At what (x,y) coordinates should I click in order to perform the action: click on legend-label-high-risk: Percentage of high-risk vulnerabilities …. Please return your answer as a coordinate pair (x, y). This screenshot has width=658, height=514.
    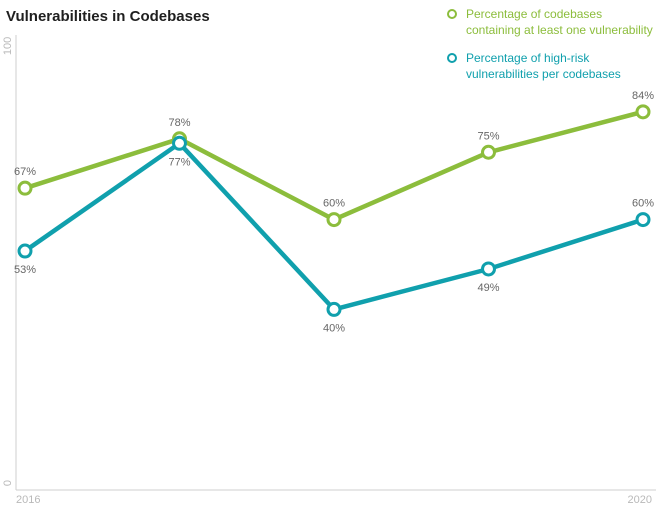
    Looking at the image, I should click on (543, 66).